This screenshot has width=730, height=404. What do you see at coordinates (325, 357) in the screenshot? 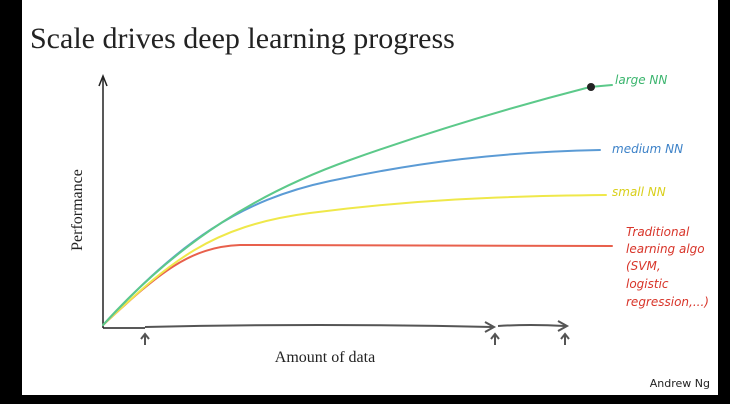
I see `x-axis-label: Amount of data` at bounding box center [325, 357].